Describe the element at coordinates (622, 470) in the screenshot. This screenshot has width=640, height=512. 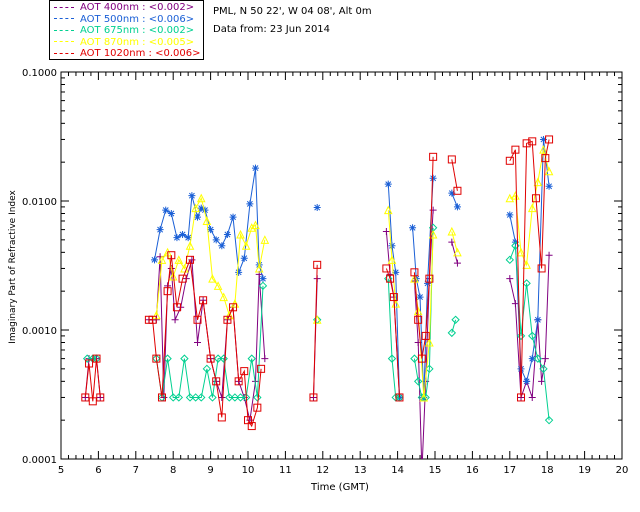
I see `x-tick-label: 20` at that location.